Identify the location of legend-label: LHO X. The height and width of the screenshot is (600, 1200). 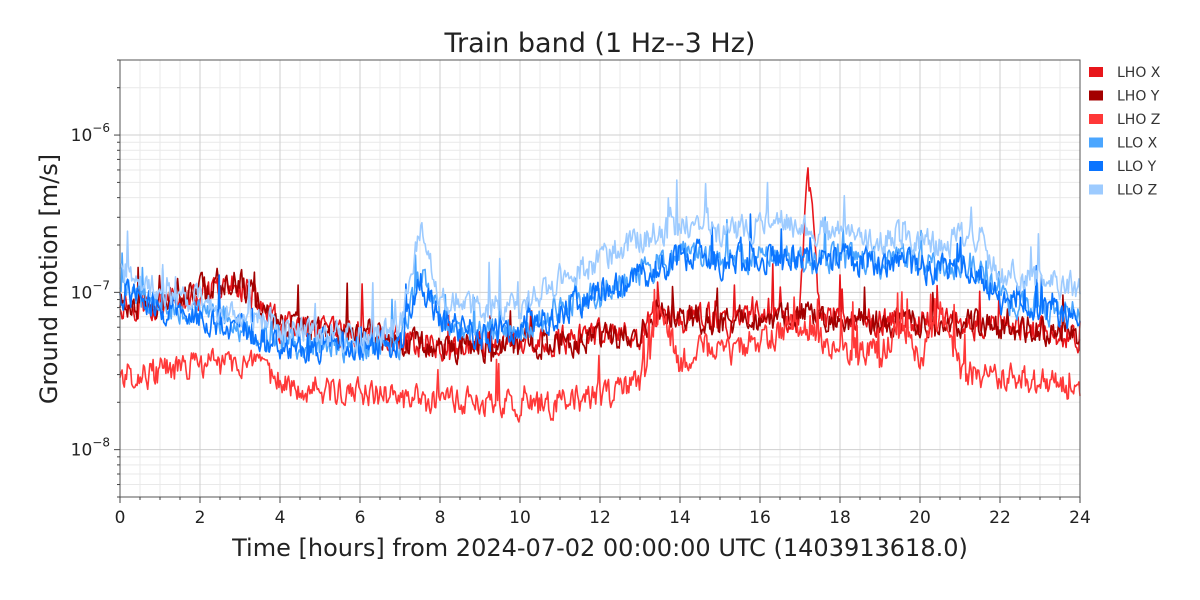
(1139, 73).